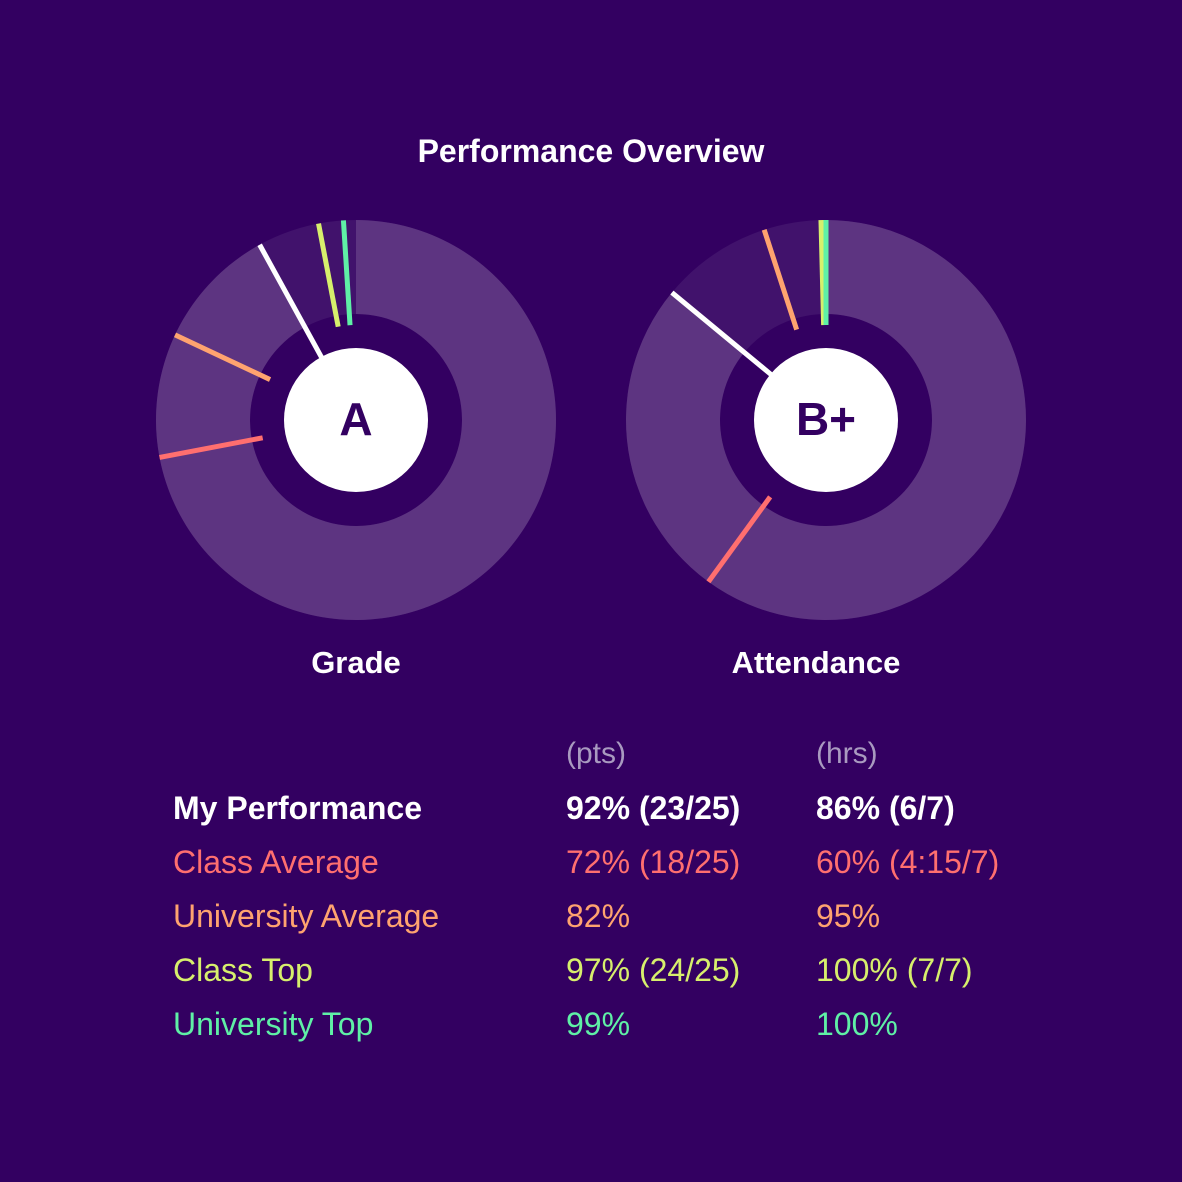 This screenshot has width=1182, height=1182. Describe the element at coordinates (894, 970) in the screenshot. I see `legend-attendance-value: 100% (7/7)` at that location.